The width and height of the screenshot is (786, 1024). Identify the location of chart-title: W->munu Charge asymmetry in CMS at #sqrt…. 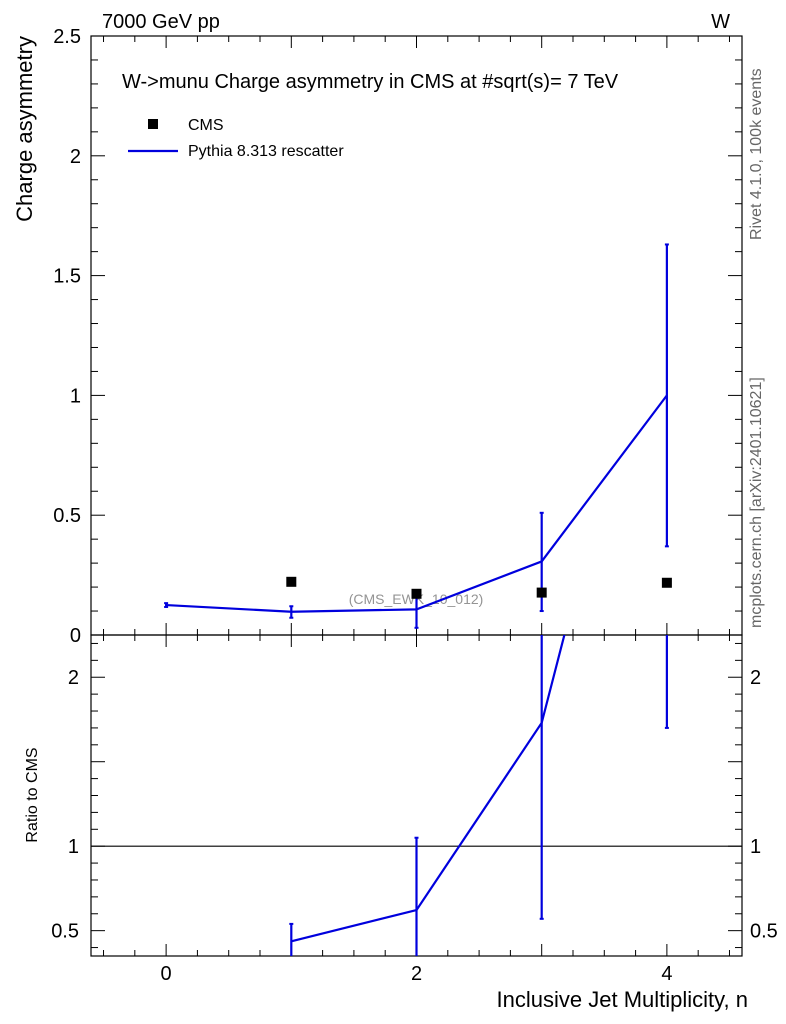
(370, 82).